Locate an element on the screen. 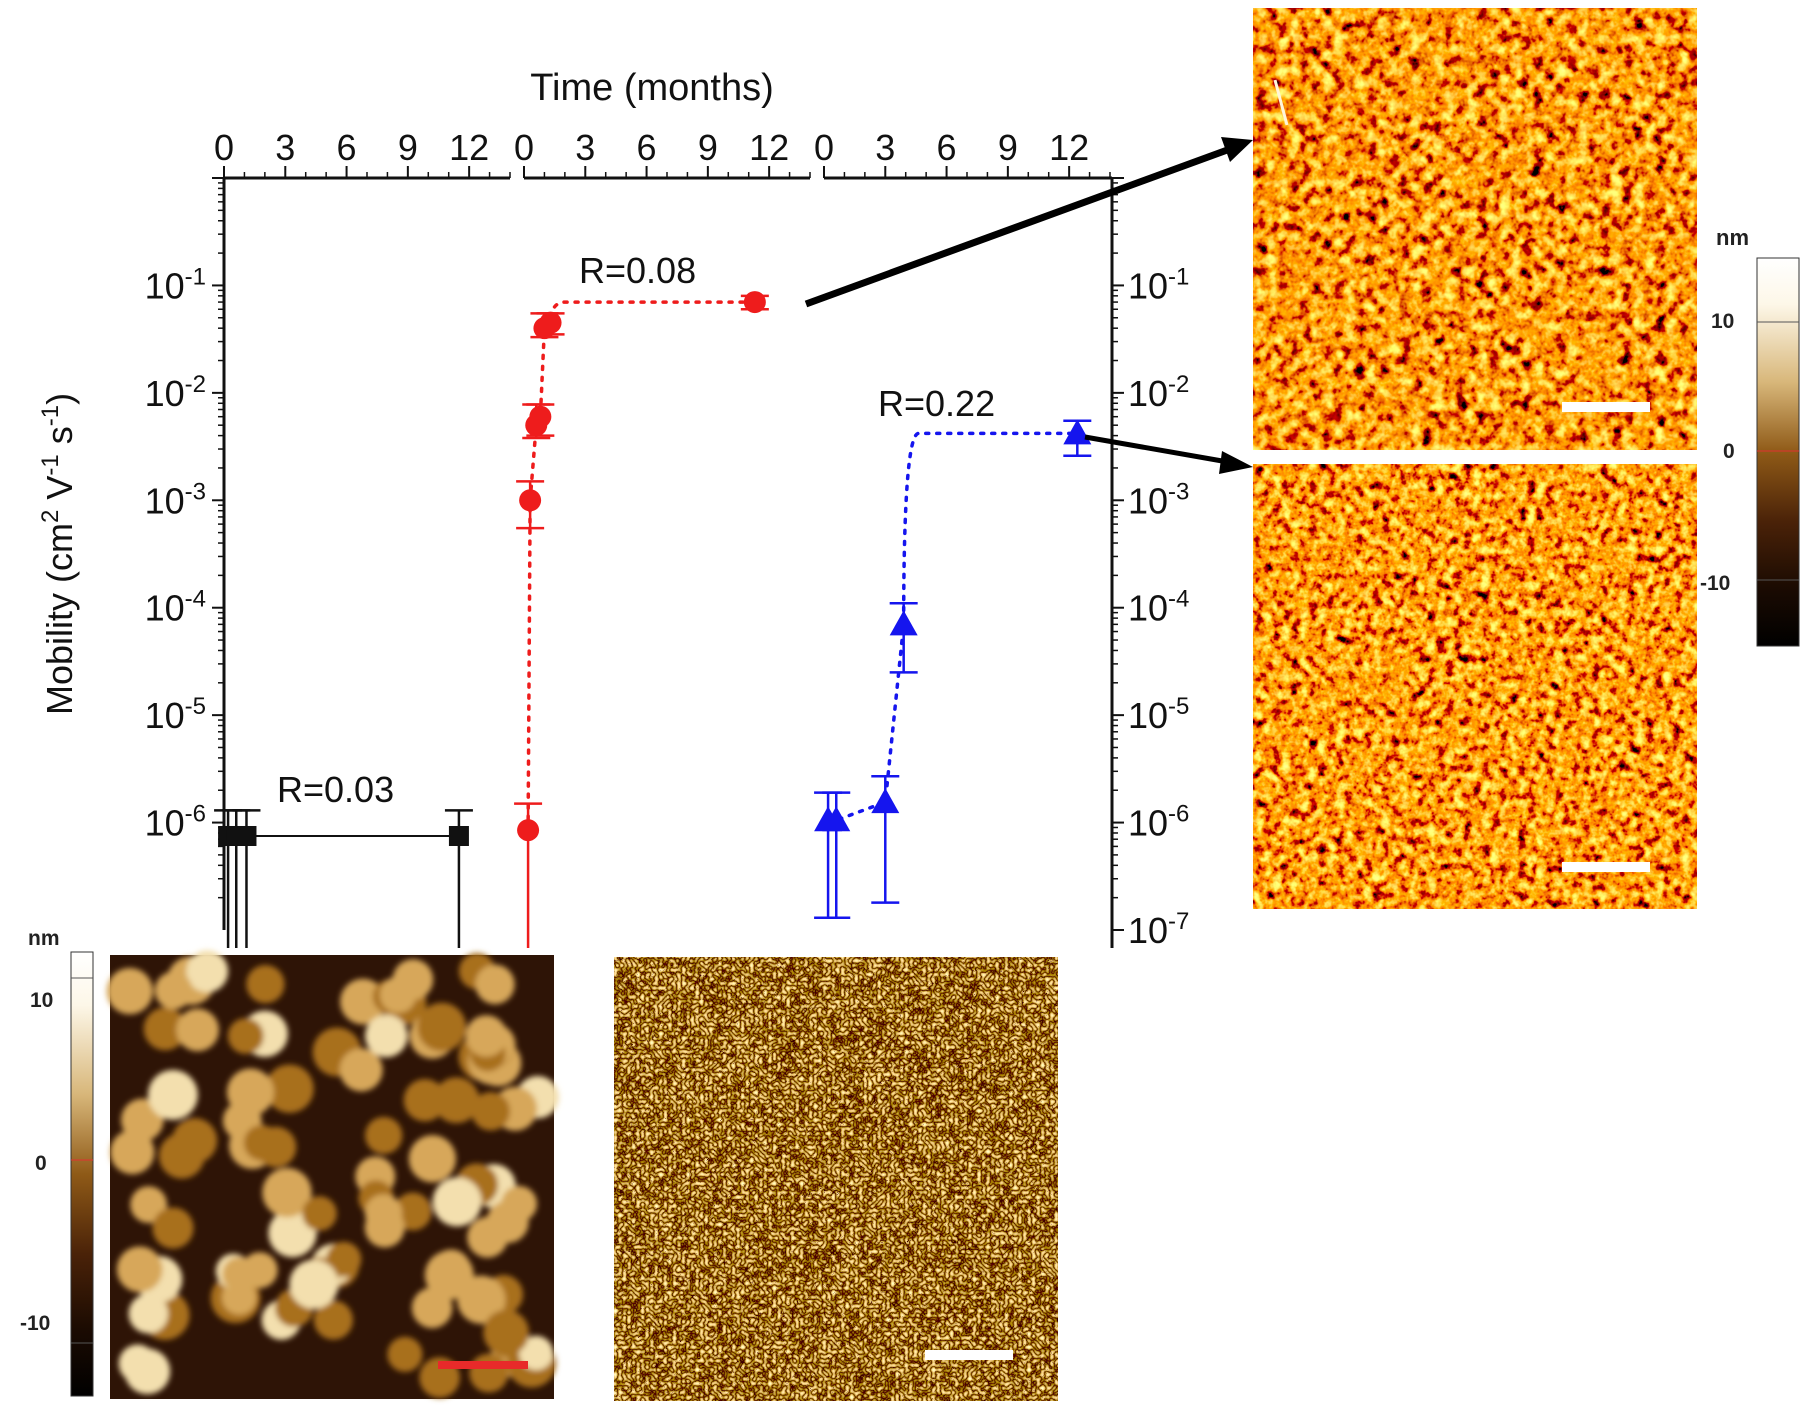  y-tick-label-left: 10⁻⁵ is located at coordinates (175, 714).